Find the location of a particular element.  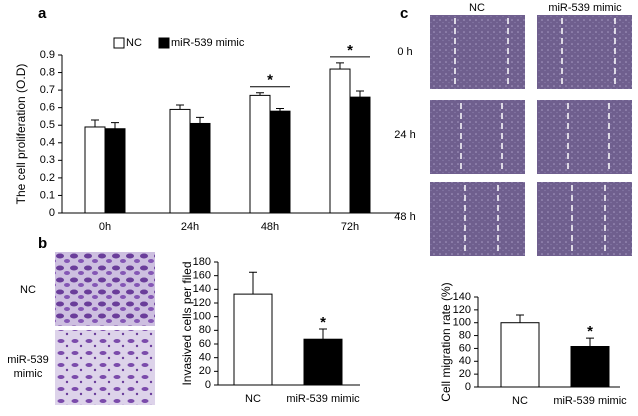

y-tick-label: 0.6 is located at coordinates (47, 108).